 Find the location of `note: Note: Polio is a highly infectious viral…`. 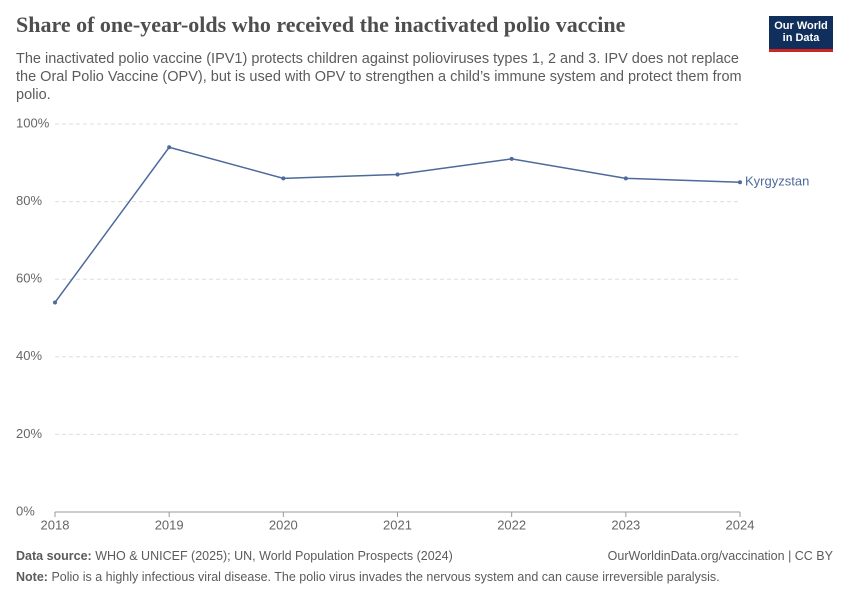

note: Note: Polio is a highly infectious viral… is located at coordinates (368, 577).